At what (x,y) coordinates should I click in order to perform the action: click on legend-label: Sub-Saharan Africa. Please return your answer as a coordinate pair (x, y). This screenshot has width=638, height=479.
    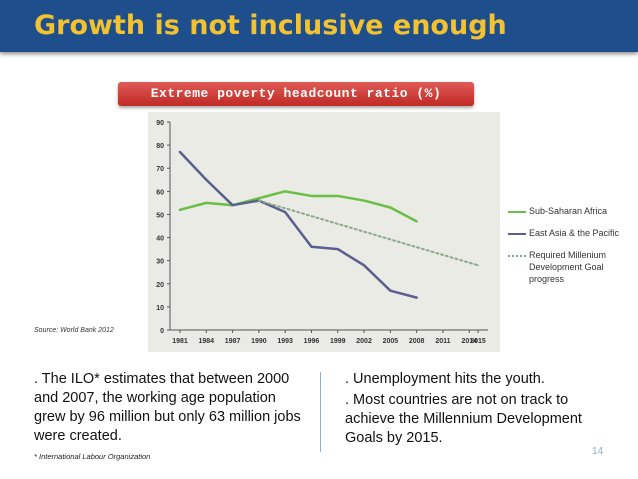
    Looking at the image, I should click on (568, 211).